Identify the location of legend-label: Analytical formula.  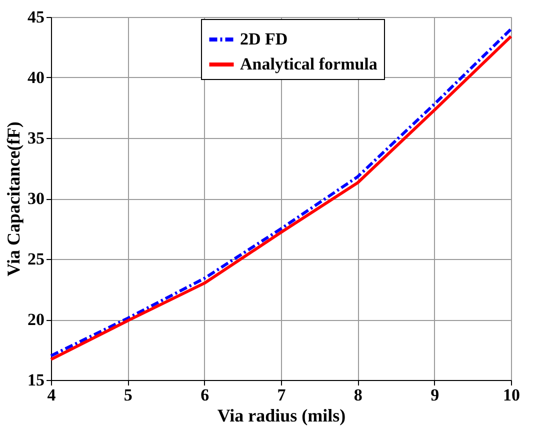
(309, 64).